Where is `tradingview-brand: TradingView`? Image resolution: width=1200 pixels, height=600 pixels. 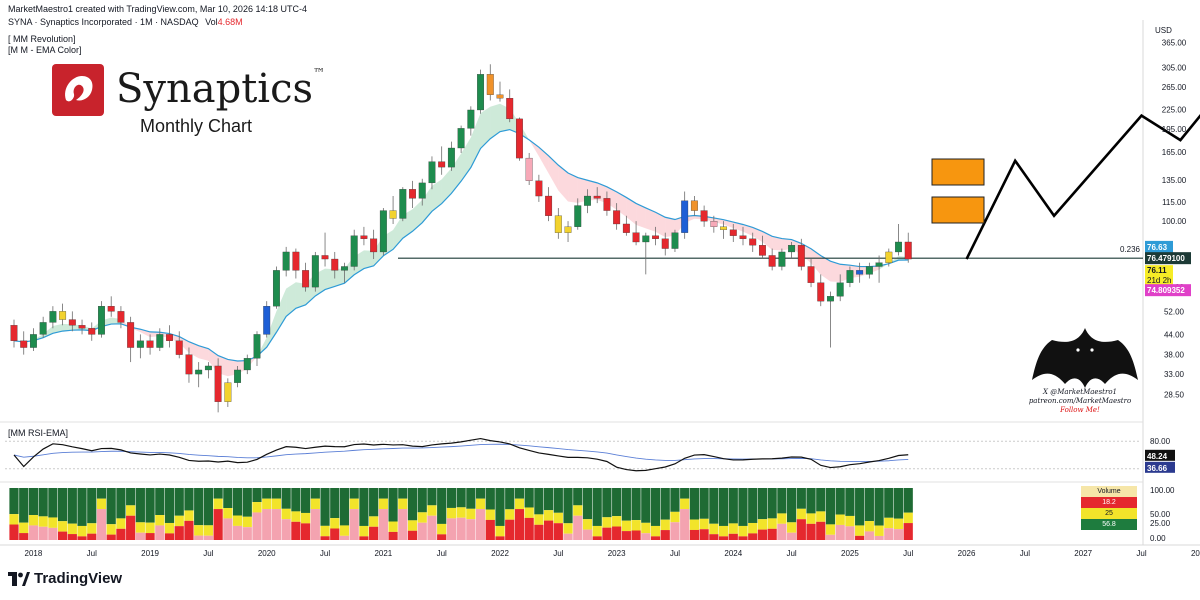 tradingview-brand: TradingView is located at coordinates (65, 578).